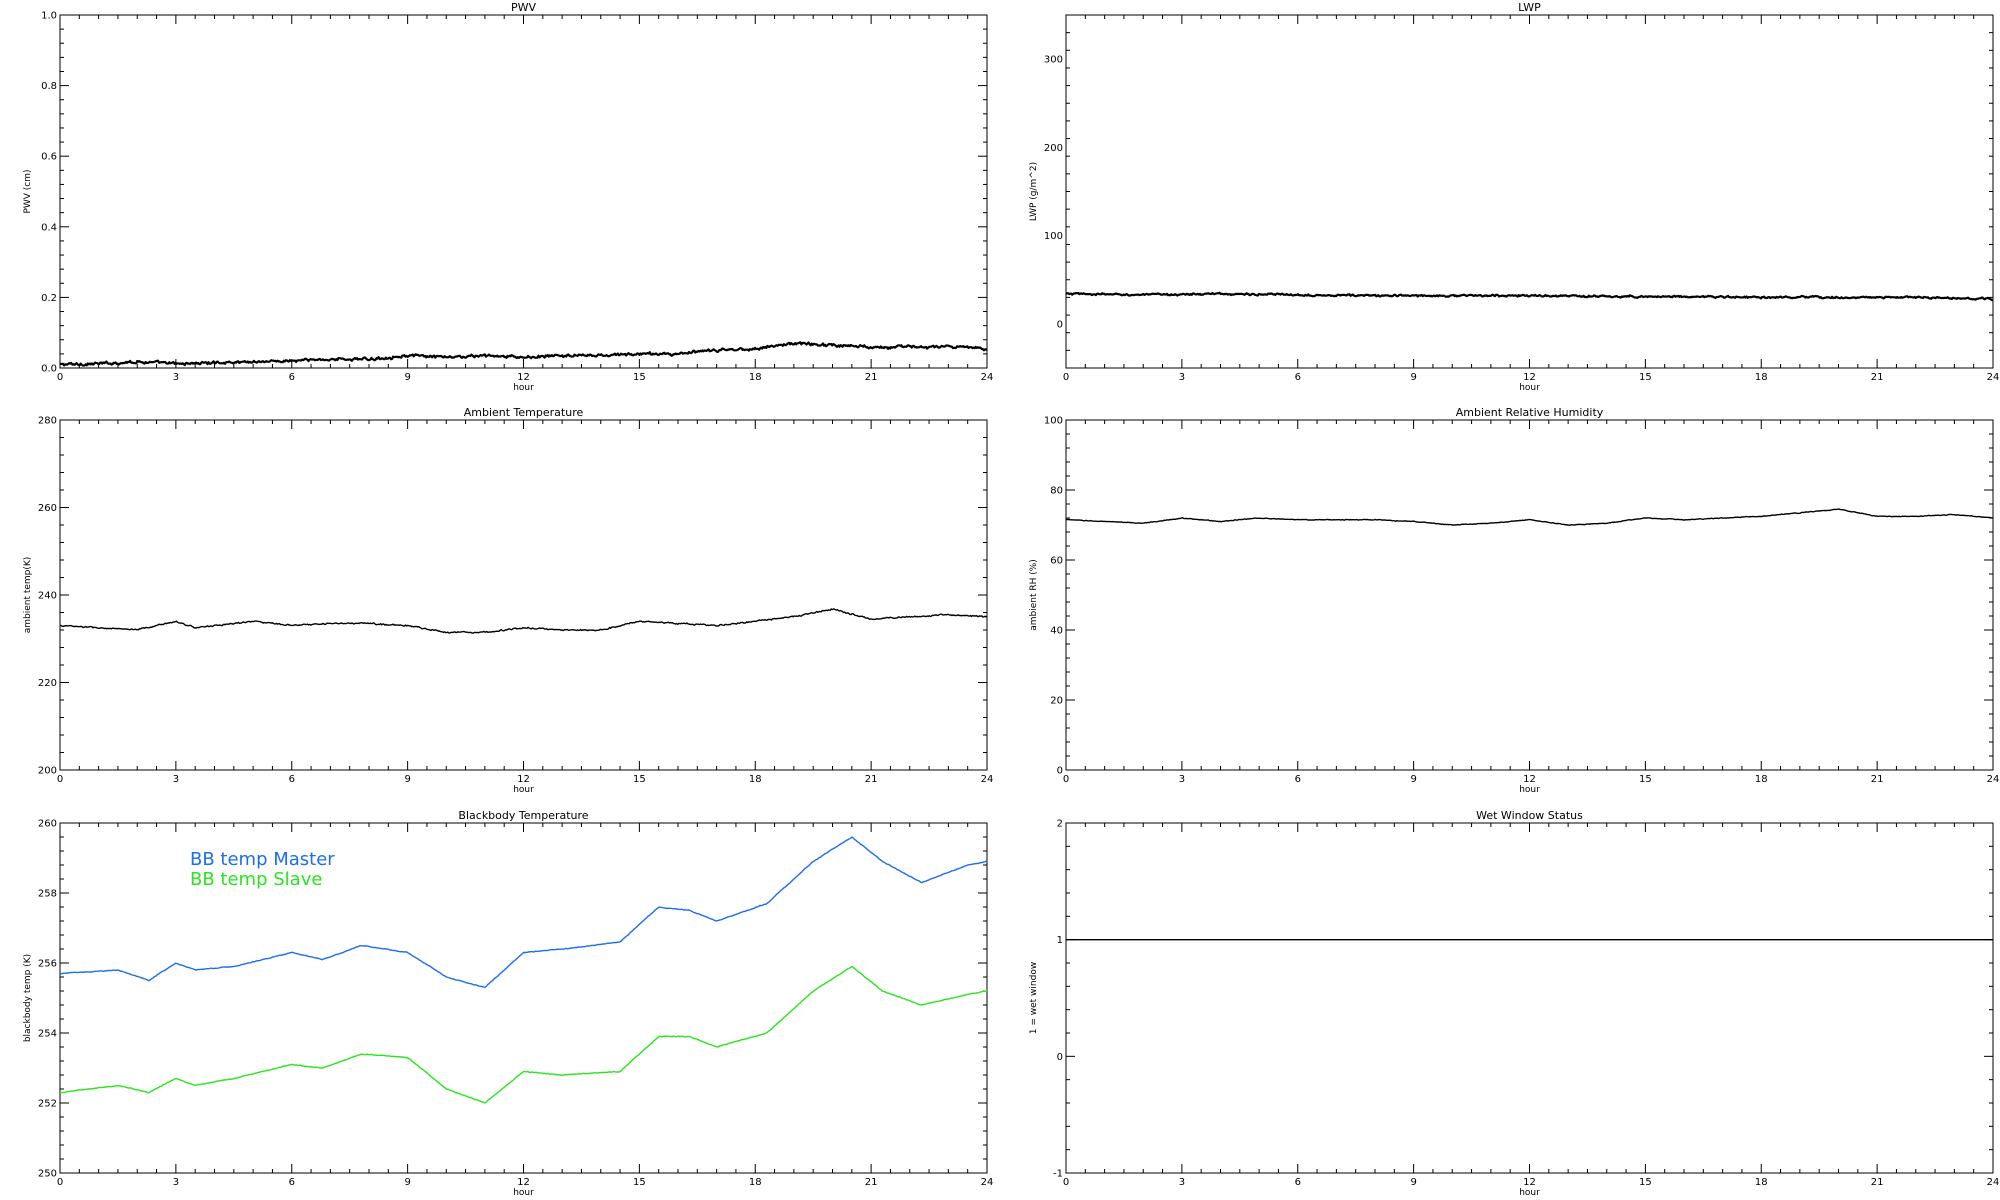 This screenshot has height=1200, width=2000. I want to click on y-tick-label: 300, so click(1053, 60).